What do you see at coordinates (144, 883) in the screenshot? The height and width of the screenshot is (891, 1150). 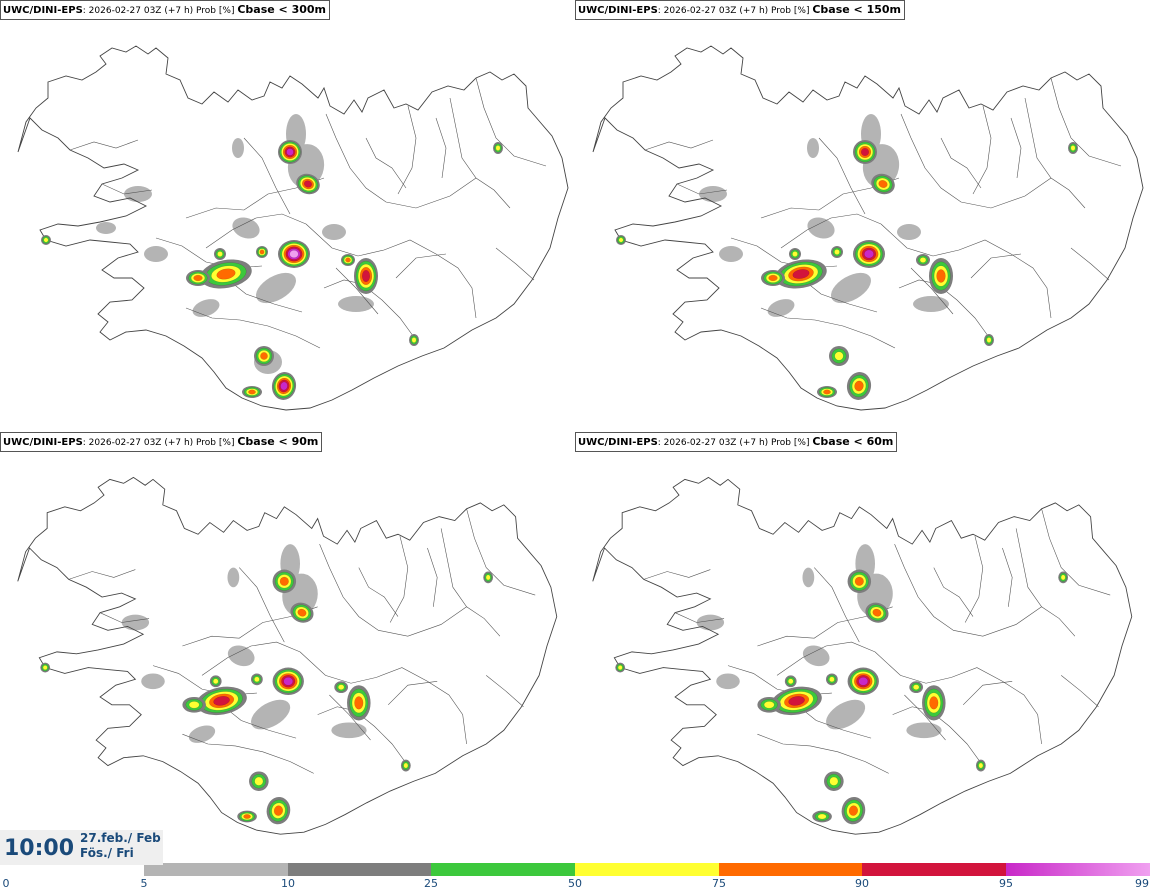 I see `colorbar-tick-label: 5` at bounding box center [144, 883].